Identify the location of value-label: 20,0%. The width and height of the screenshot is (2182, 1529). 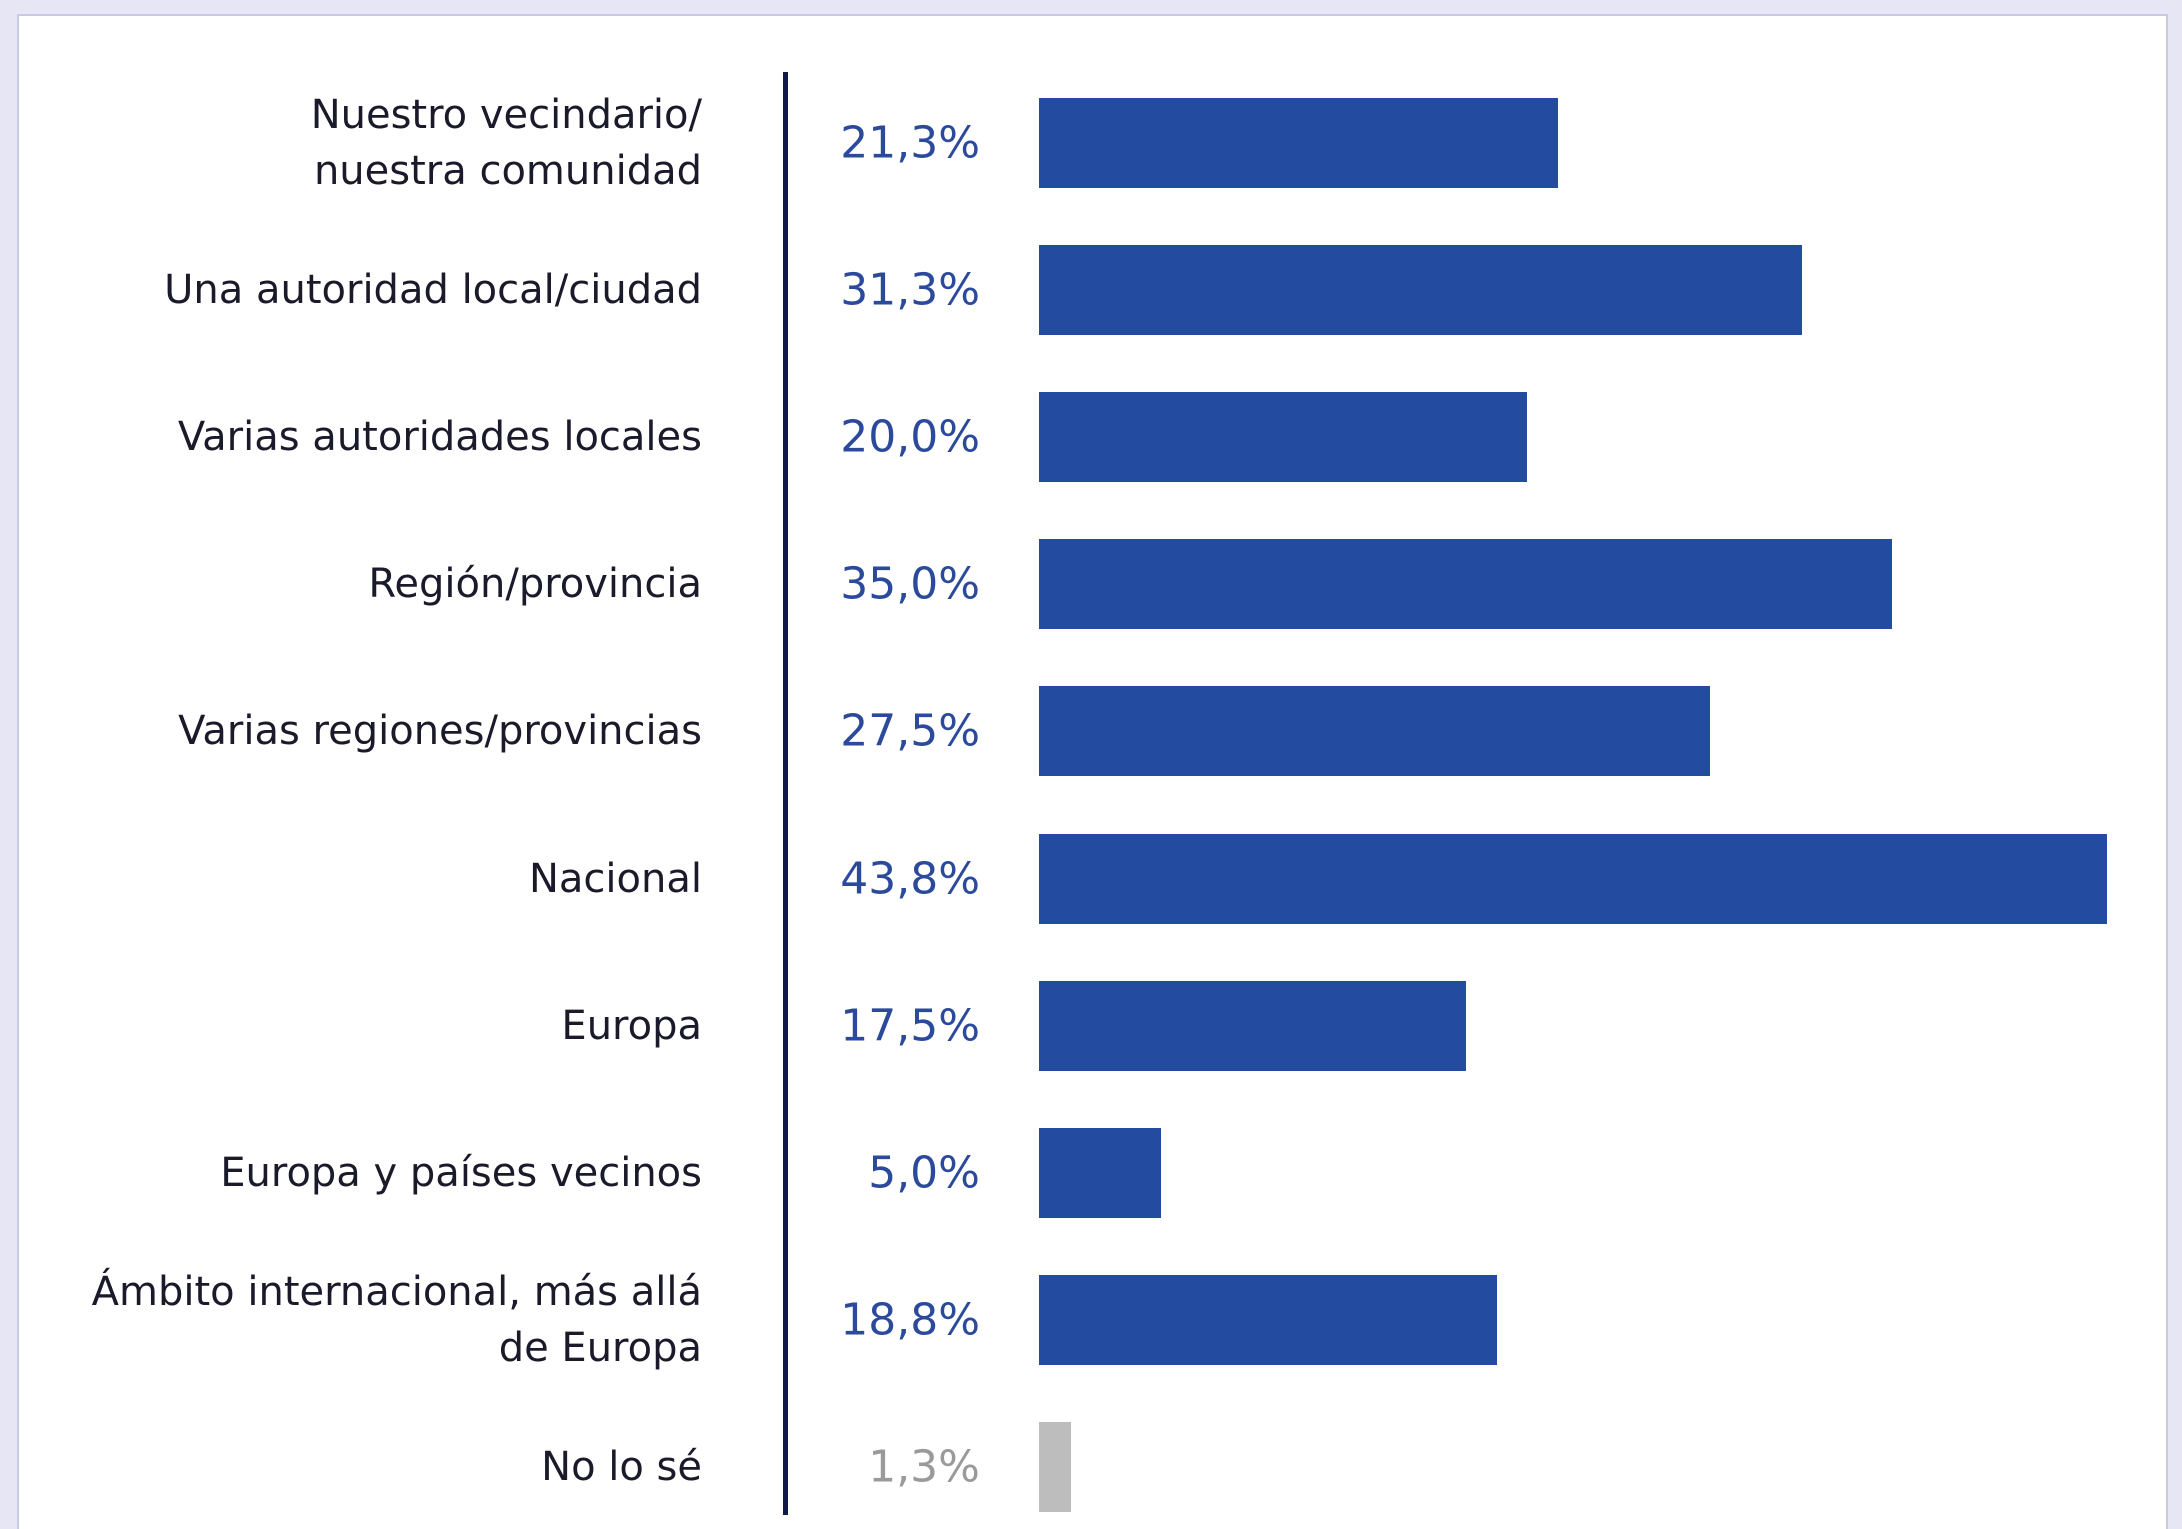
(910, 437).